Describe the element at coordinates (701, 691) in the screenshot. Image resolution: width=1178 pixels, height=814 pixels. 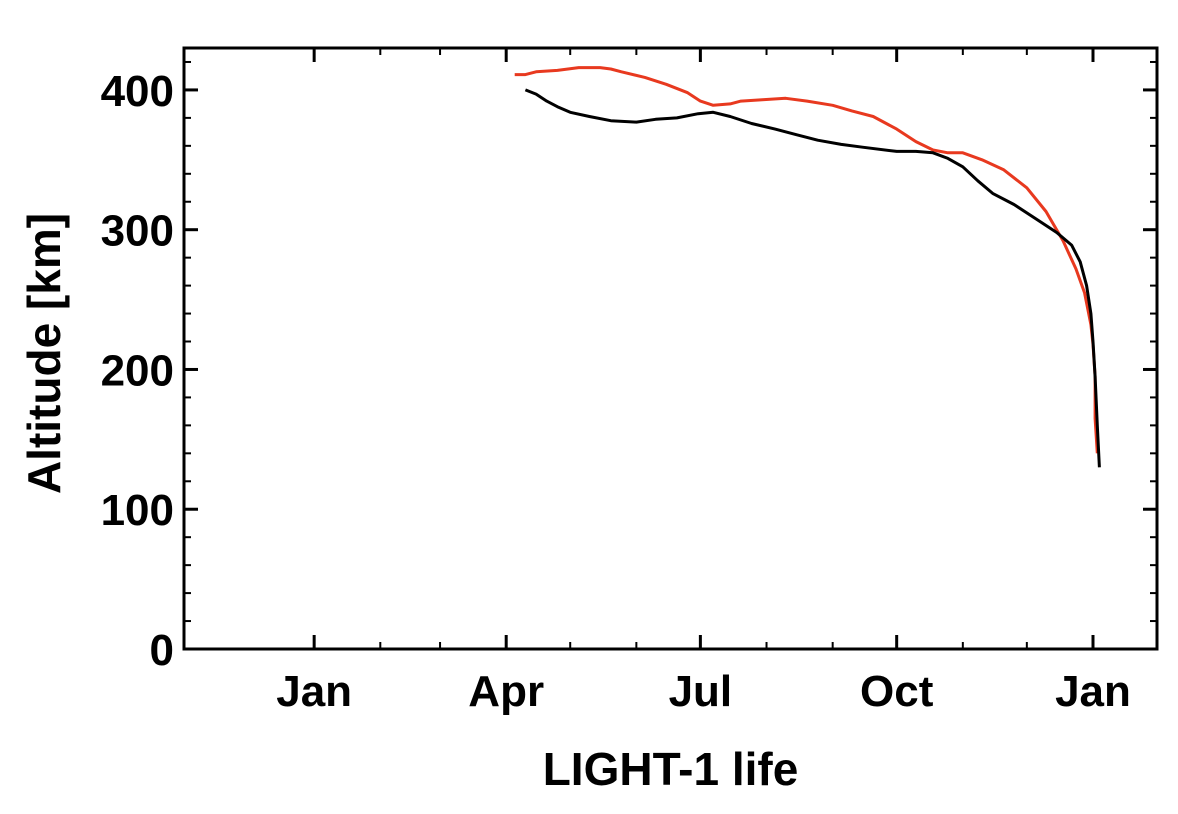
I see `x-tick-label: Jul` at that location.